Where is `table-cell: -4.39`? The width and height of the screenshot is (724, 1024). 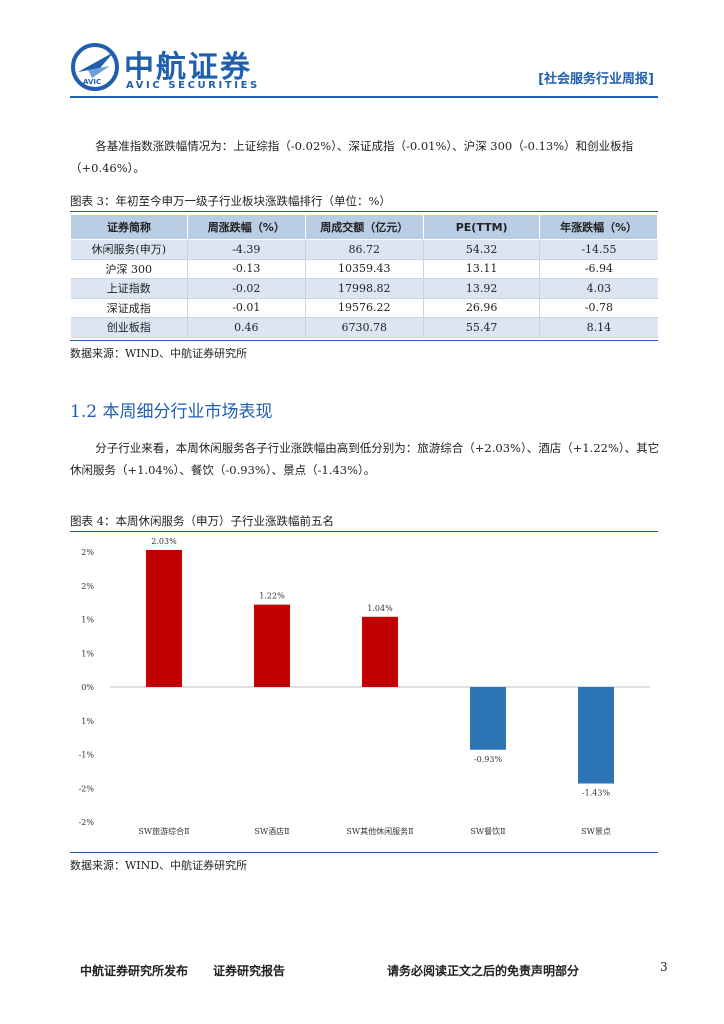 table-cell: -4.39 is located at coordinates (246, 249).